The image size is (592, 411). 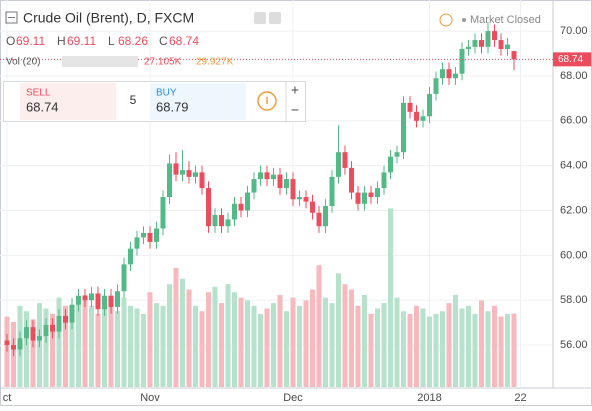 What do you see at coordinates (295, 110) in the screenshot?
I see `zoom-out: −` at bounding box center [295, 110].